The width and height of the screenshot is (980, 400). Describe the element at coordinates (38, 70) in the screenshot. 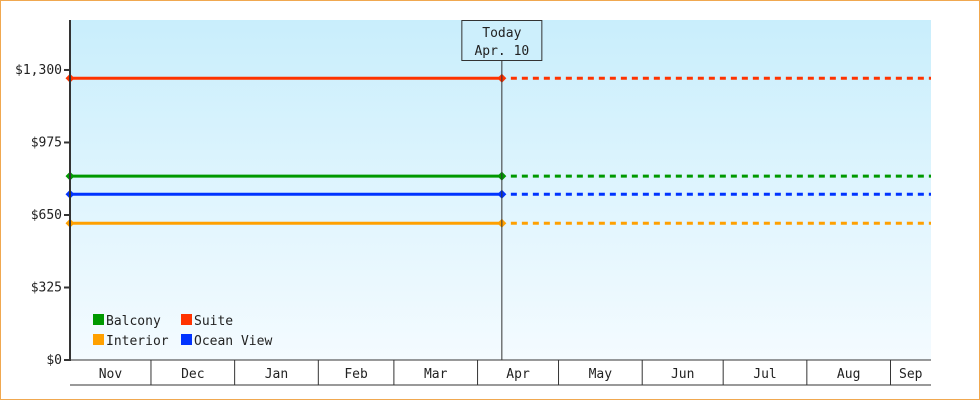

I see `y-tick-label: $1,300` at that location.